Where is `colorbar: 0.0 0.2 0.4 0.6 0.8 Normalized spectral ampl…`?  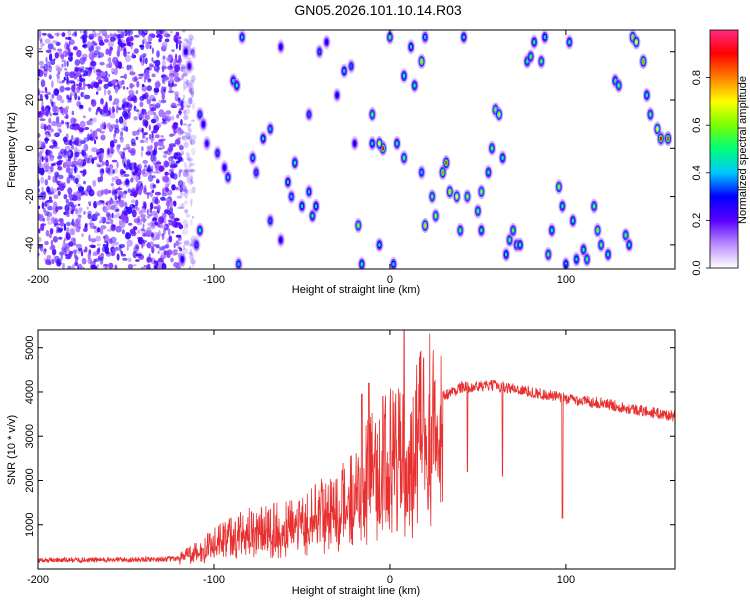
colorbar: 0.0 0.2 0.4 0.6 0.8 Normalized spectral ampl… is located at coordinates (720, 152).